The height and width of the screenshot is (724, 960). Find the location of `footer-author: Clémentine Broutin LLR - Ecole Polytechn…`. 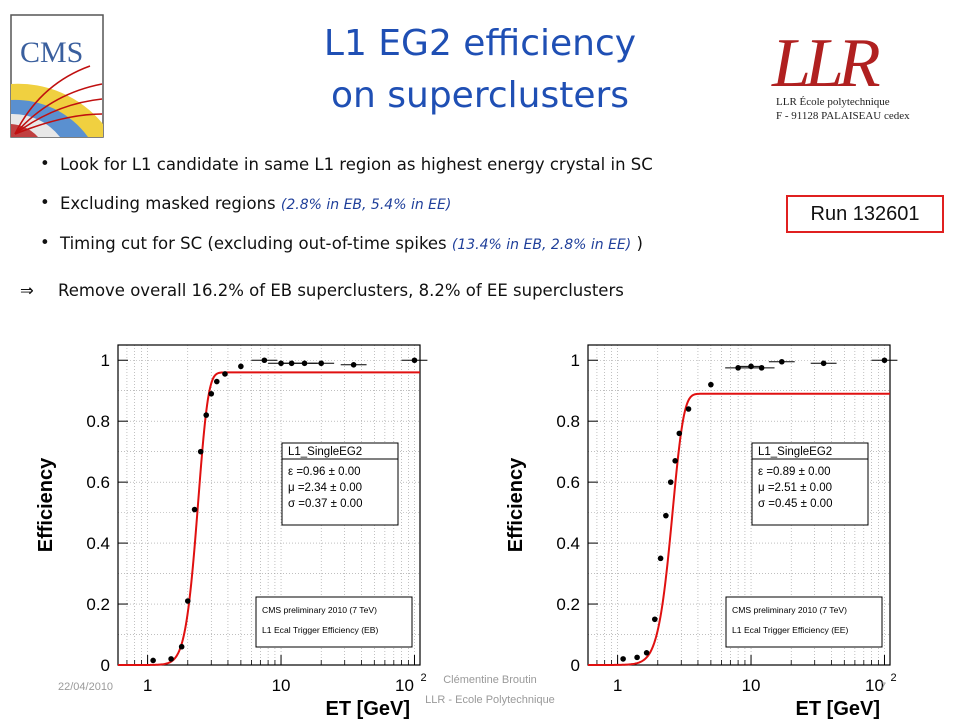

footer-author: Clémentine Broutin LLR - Ecole Polytechn… is located at coordinates (490, 690).